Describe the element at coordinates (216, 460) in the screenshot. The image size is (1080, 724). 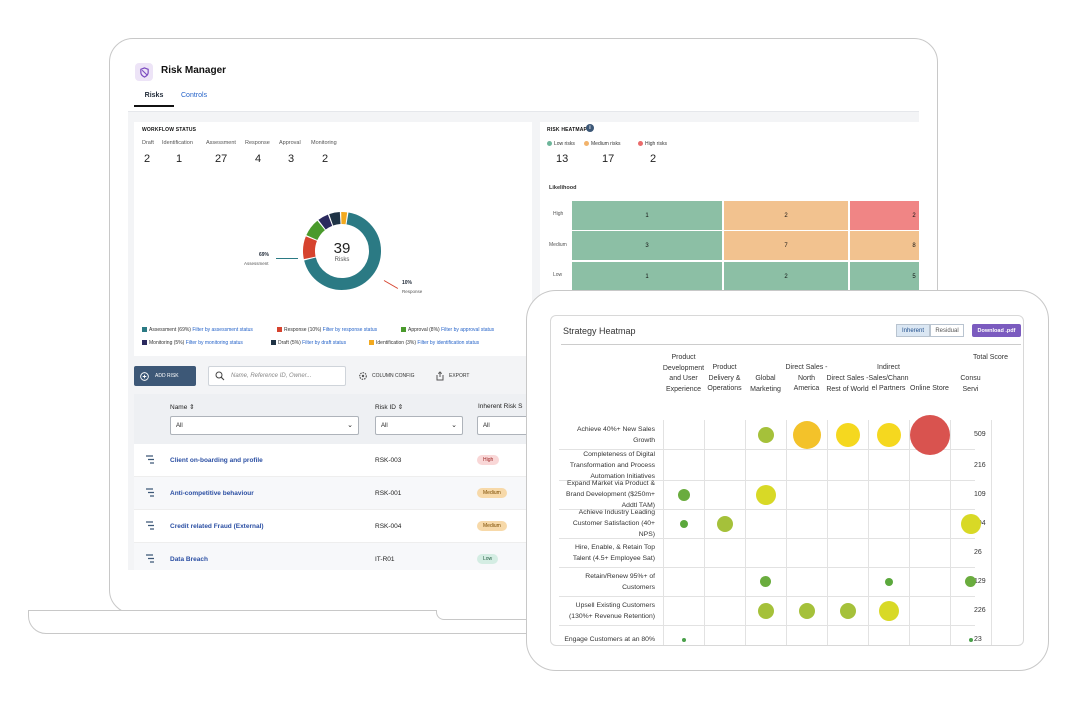
I see `risk-name-link: Client on-boarding and profile` at that location.